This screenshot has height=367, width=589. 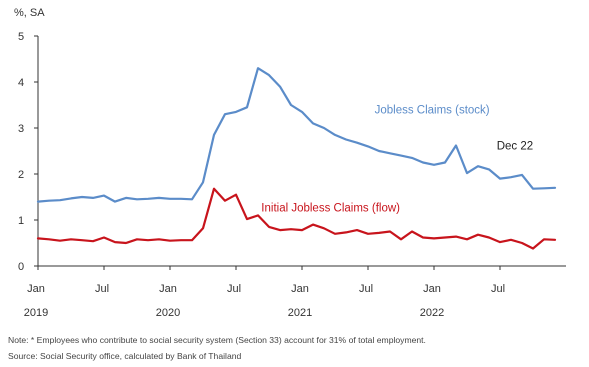 What do you see at coordinates (21, 129) in the screenshot?
I see `y-tick-label: 3` at bounding box center [21, 129].